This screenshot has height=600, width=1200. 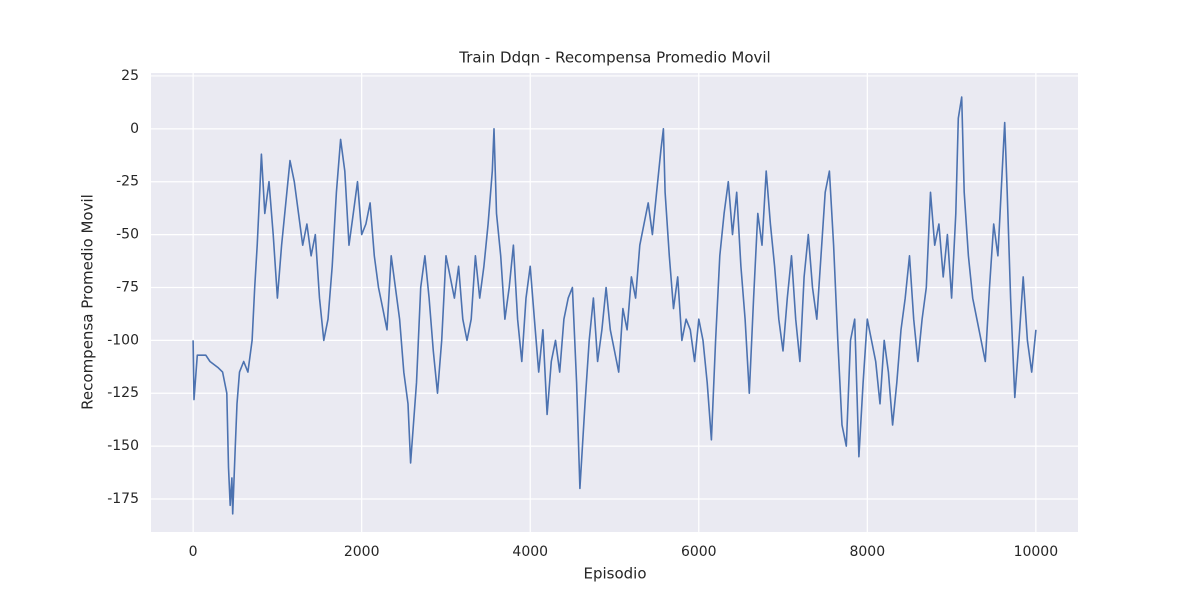 I want to click on x-tick-label: 6000, so click(x=699, y=552).